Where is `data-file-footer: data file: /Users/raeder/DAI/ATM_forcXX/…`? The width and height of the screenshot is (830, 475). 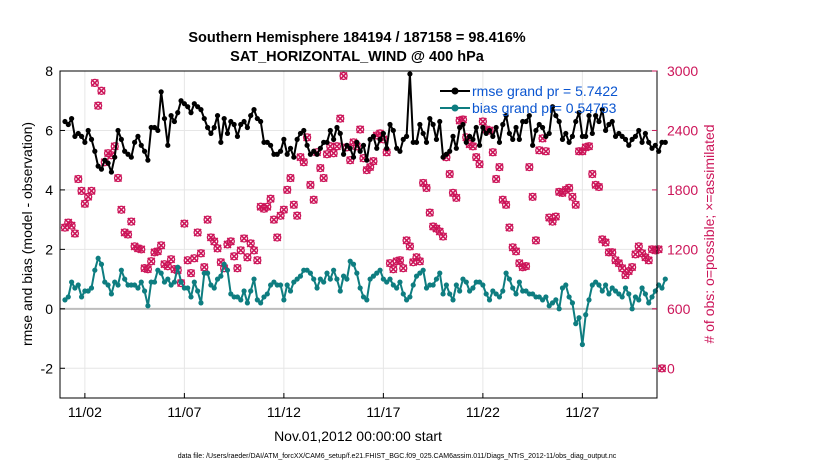 data-file-footer: data file: /Users/raeder/DAI/ATM_forcXX/… is located at coordinates (397, 456).